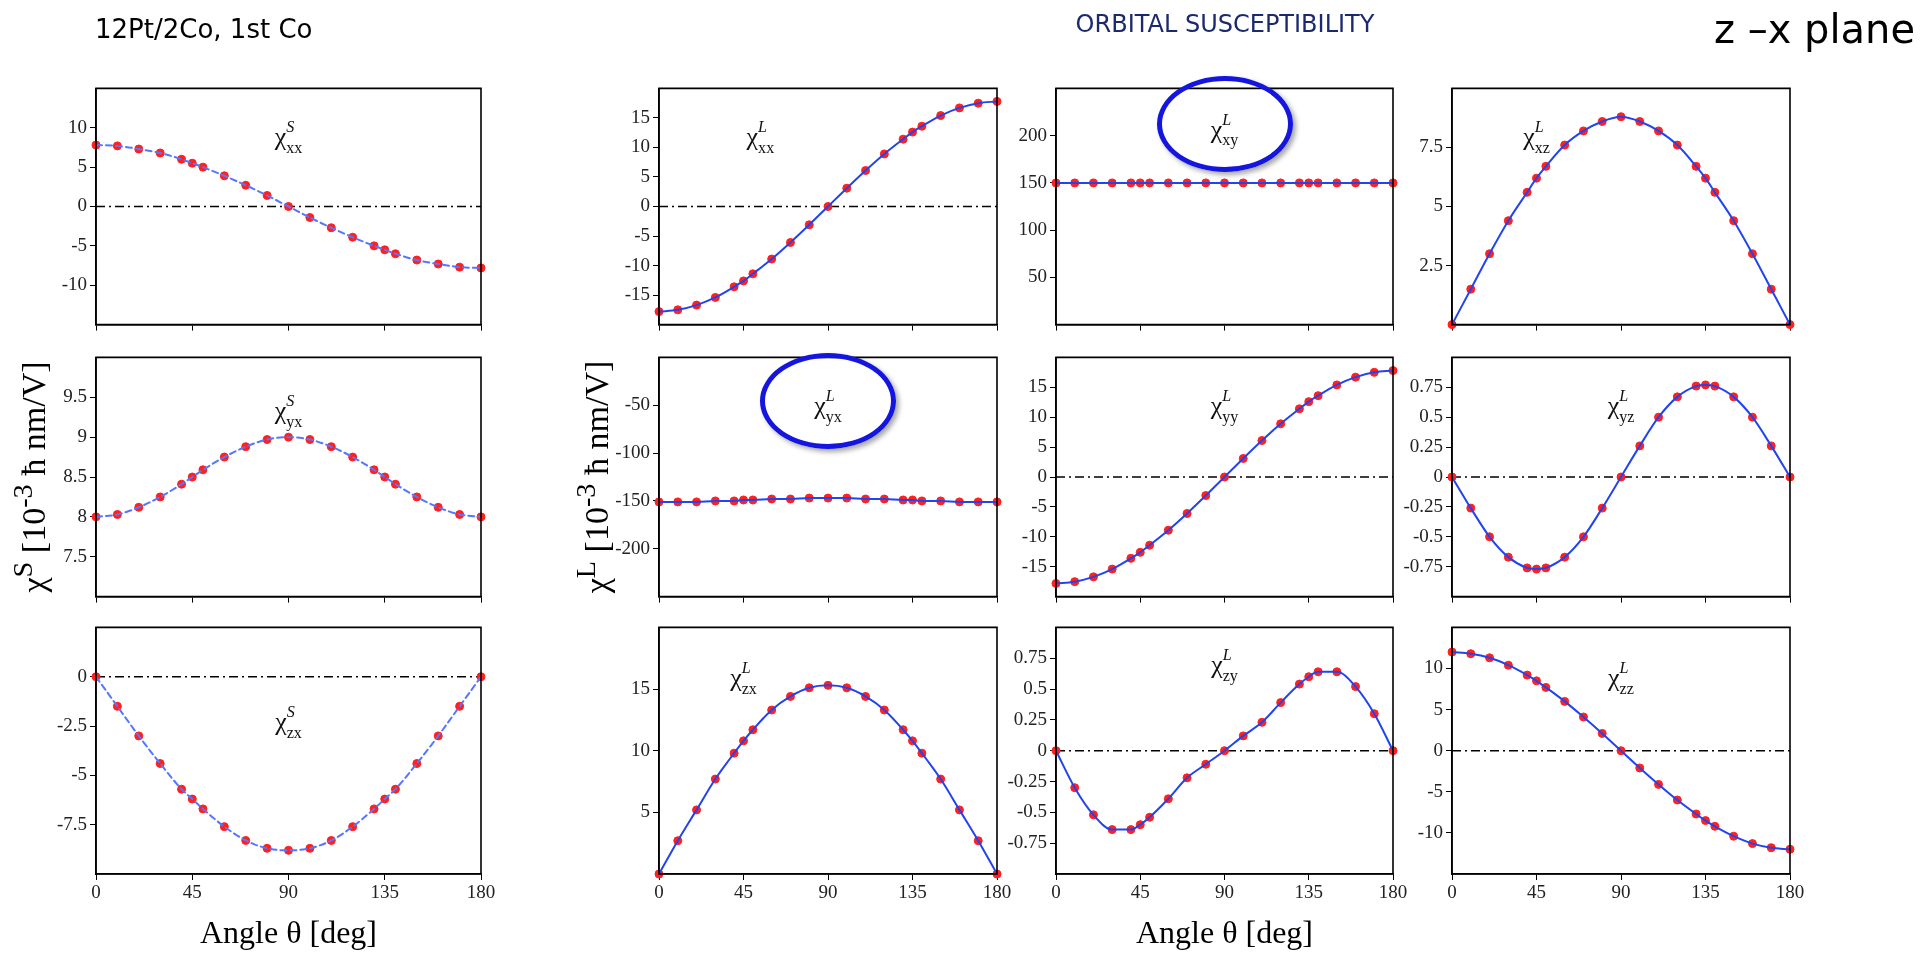 The width and height of the screenshot is (1925, 976). Describe the element at coordinates (1032, 181) in the screenshot. I see `y-tick-label: 150` at that location.